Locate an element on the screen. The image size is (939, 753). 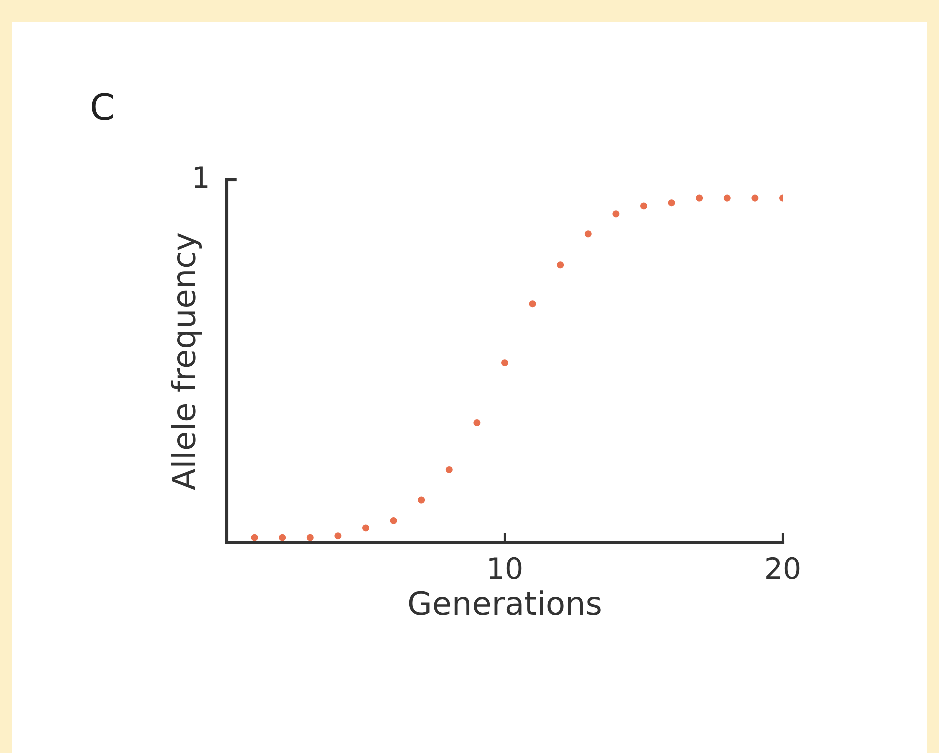
x-tick-label: 10 is located at coordinates (506, 568).